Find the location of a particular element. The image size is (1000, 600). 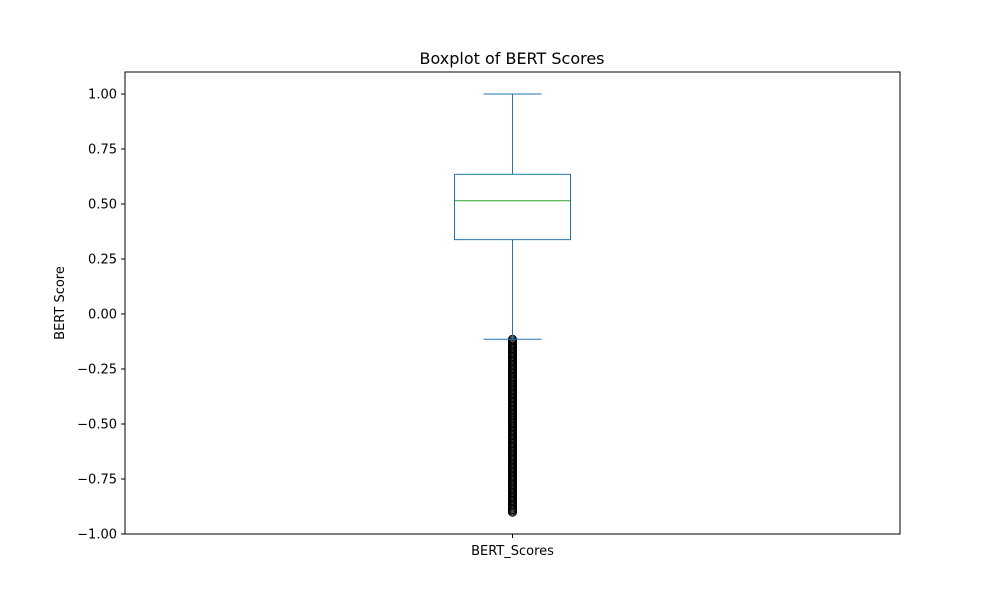

y-tick-label: 1.00 is located at coordinates (102, 95).